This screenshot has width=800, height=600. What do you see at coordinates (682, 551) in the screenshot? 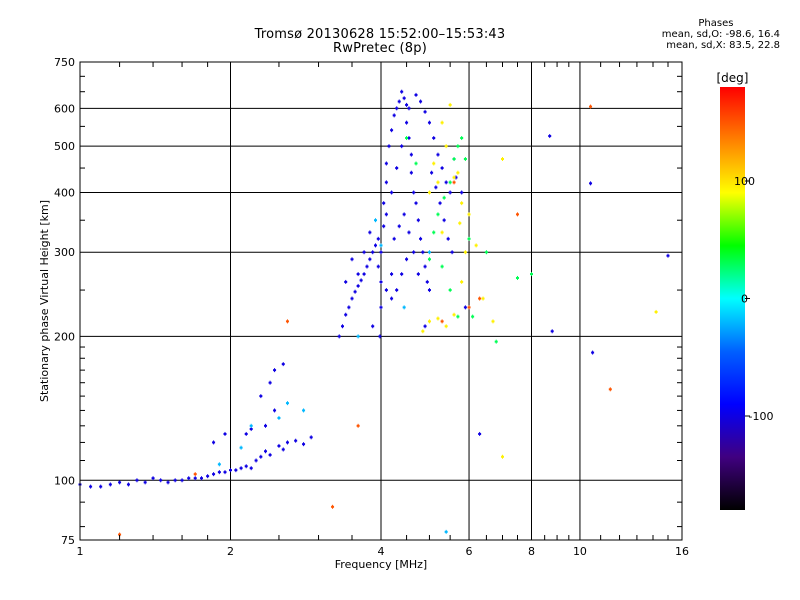
I see `x-tick-label: 16` at bounding box center [682, 551].